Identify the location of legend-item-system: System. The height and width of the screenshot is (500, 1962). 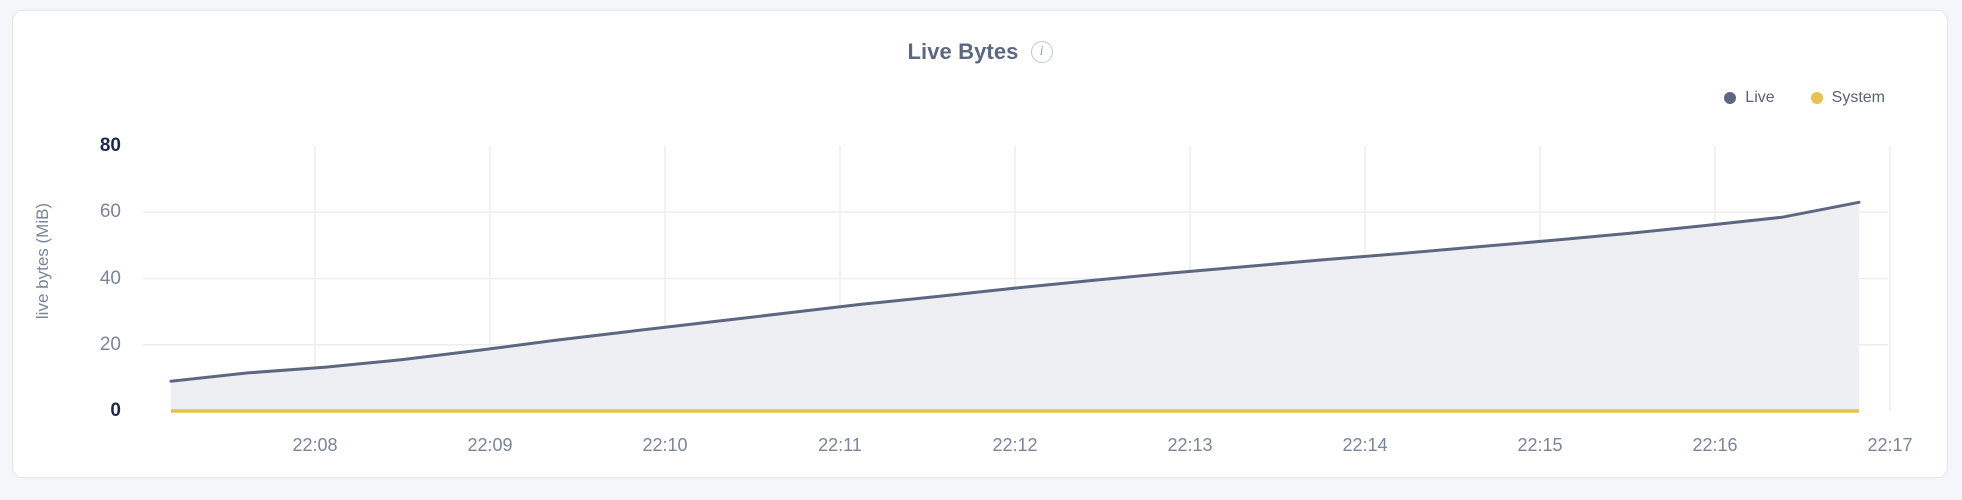
(1847, 98).